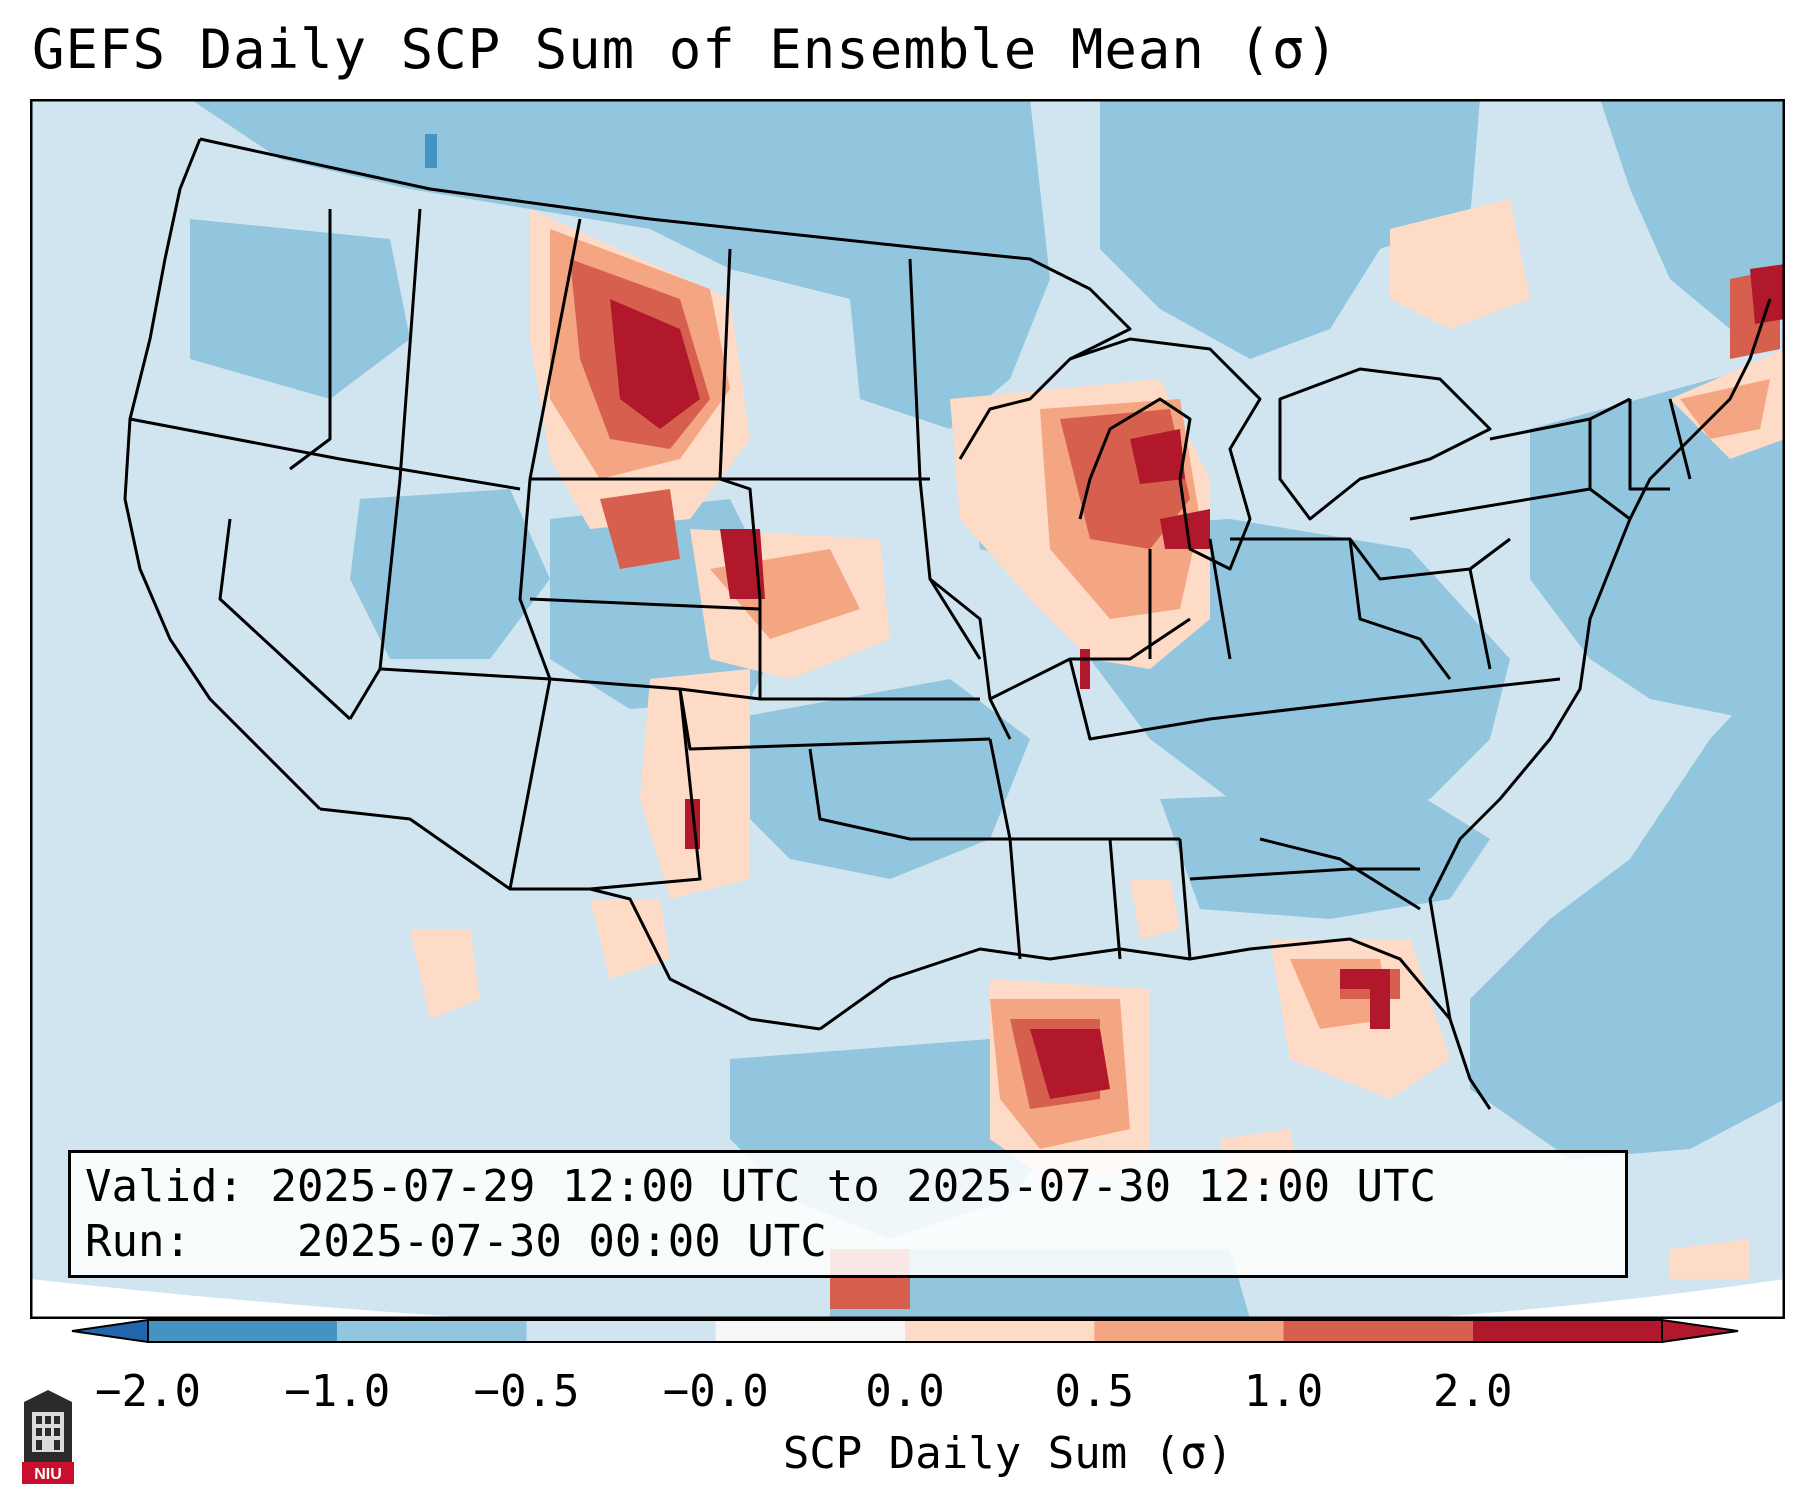  I want to click on colorbar-tick-label: 0.0, so click(905, 1391).